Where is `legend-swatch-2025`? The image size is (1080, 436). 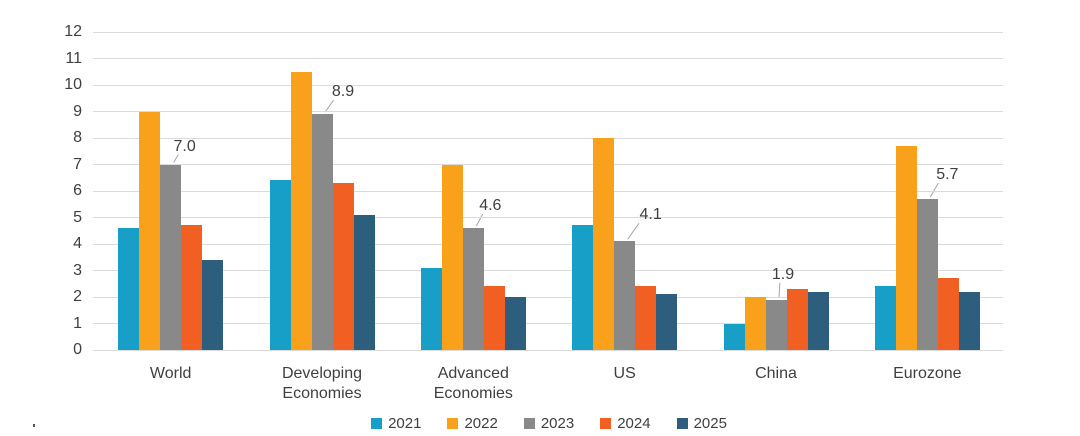 legend-swatch-2025 is located at coordinates (682, 423).